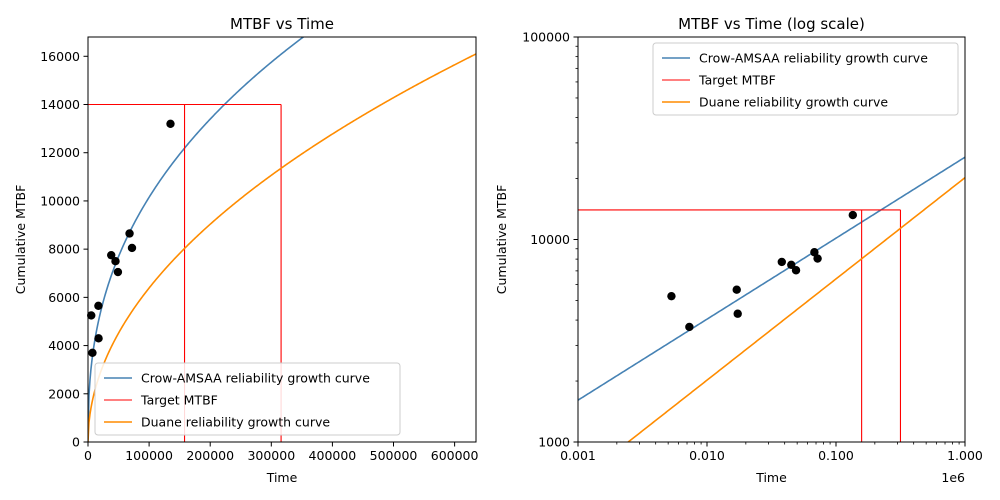 The width and height of the screenshot is (1000, 500). I want to click on y-tick-label: 14000, so click(60, 104).